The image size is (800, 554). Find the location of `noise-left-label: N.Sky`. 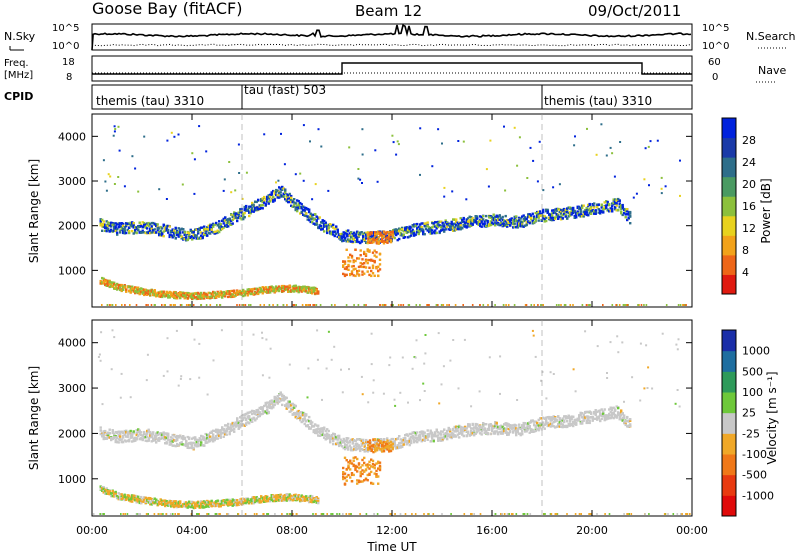

noise-left-label: N.Sky is located at coordinates (20, 36).